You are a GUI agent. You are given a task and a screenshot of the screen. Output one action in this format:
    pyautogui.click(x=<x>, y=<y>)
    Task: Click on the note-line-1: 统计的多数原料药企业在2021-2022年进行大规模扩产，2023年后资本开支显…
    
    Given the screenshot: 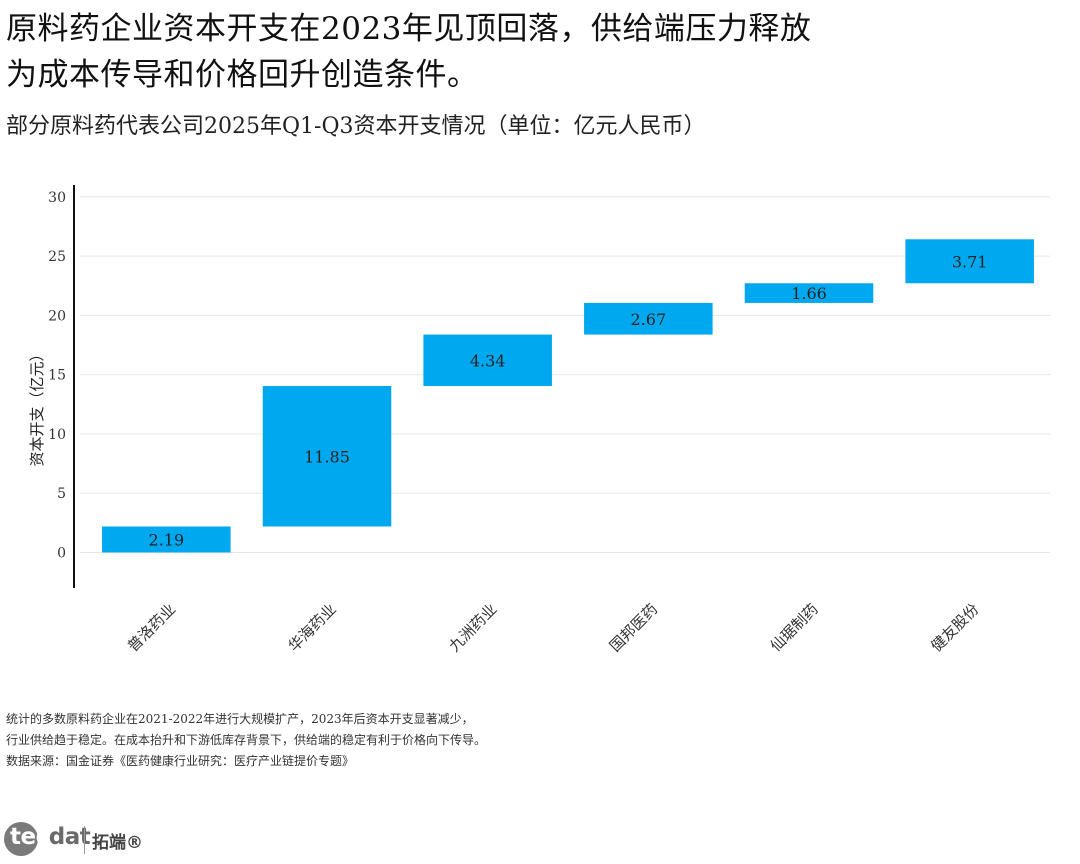 What is the action you would take?
    pyautogui.click(x=240, y=719)
    